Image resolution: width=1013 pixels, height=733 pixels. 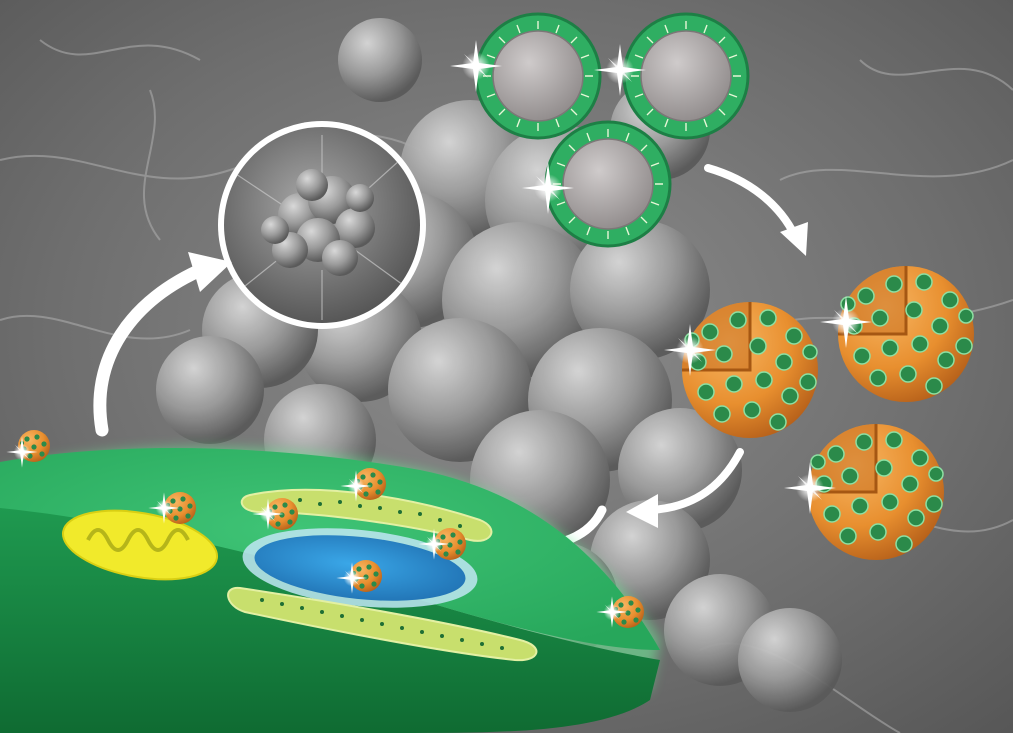 I want to click on endoplasmic-reticulum, so click(x=382, y=624).